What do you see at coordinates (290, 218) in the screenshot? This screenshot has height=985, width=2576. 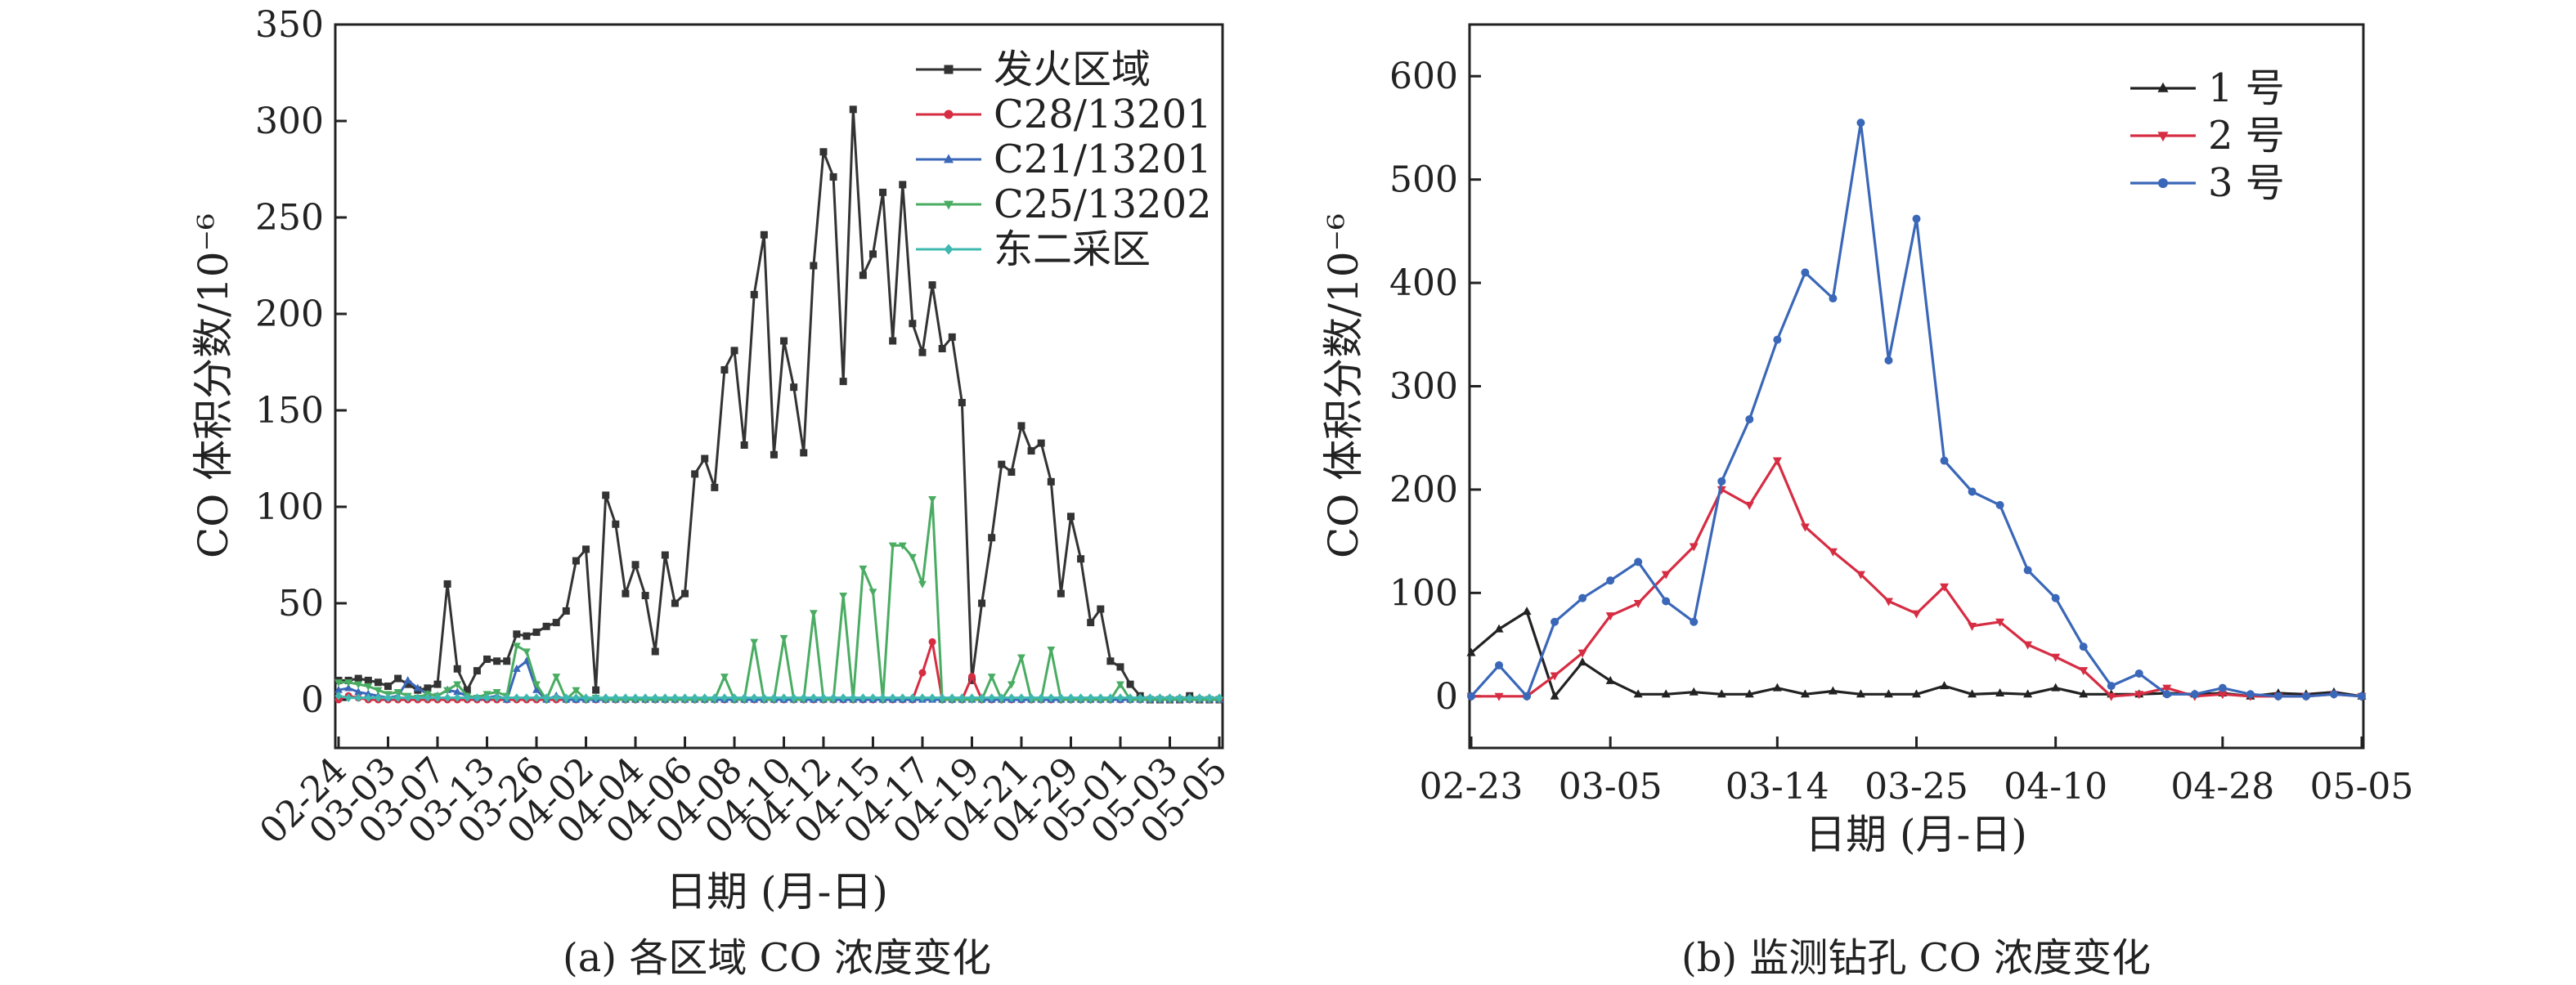 I see `y-tick-label: 250` at bounding box center [290, 218].